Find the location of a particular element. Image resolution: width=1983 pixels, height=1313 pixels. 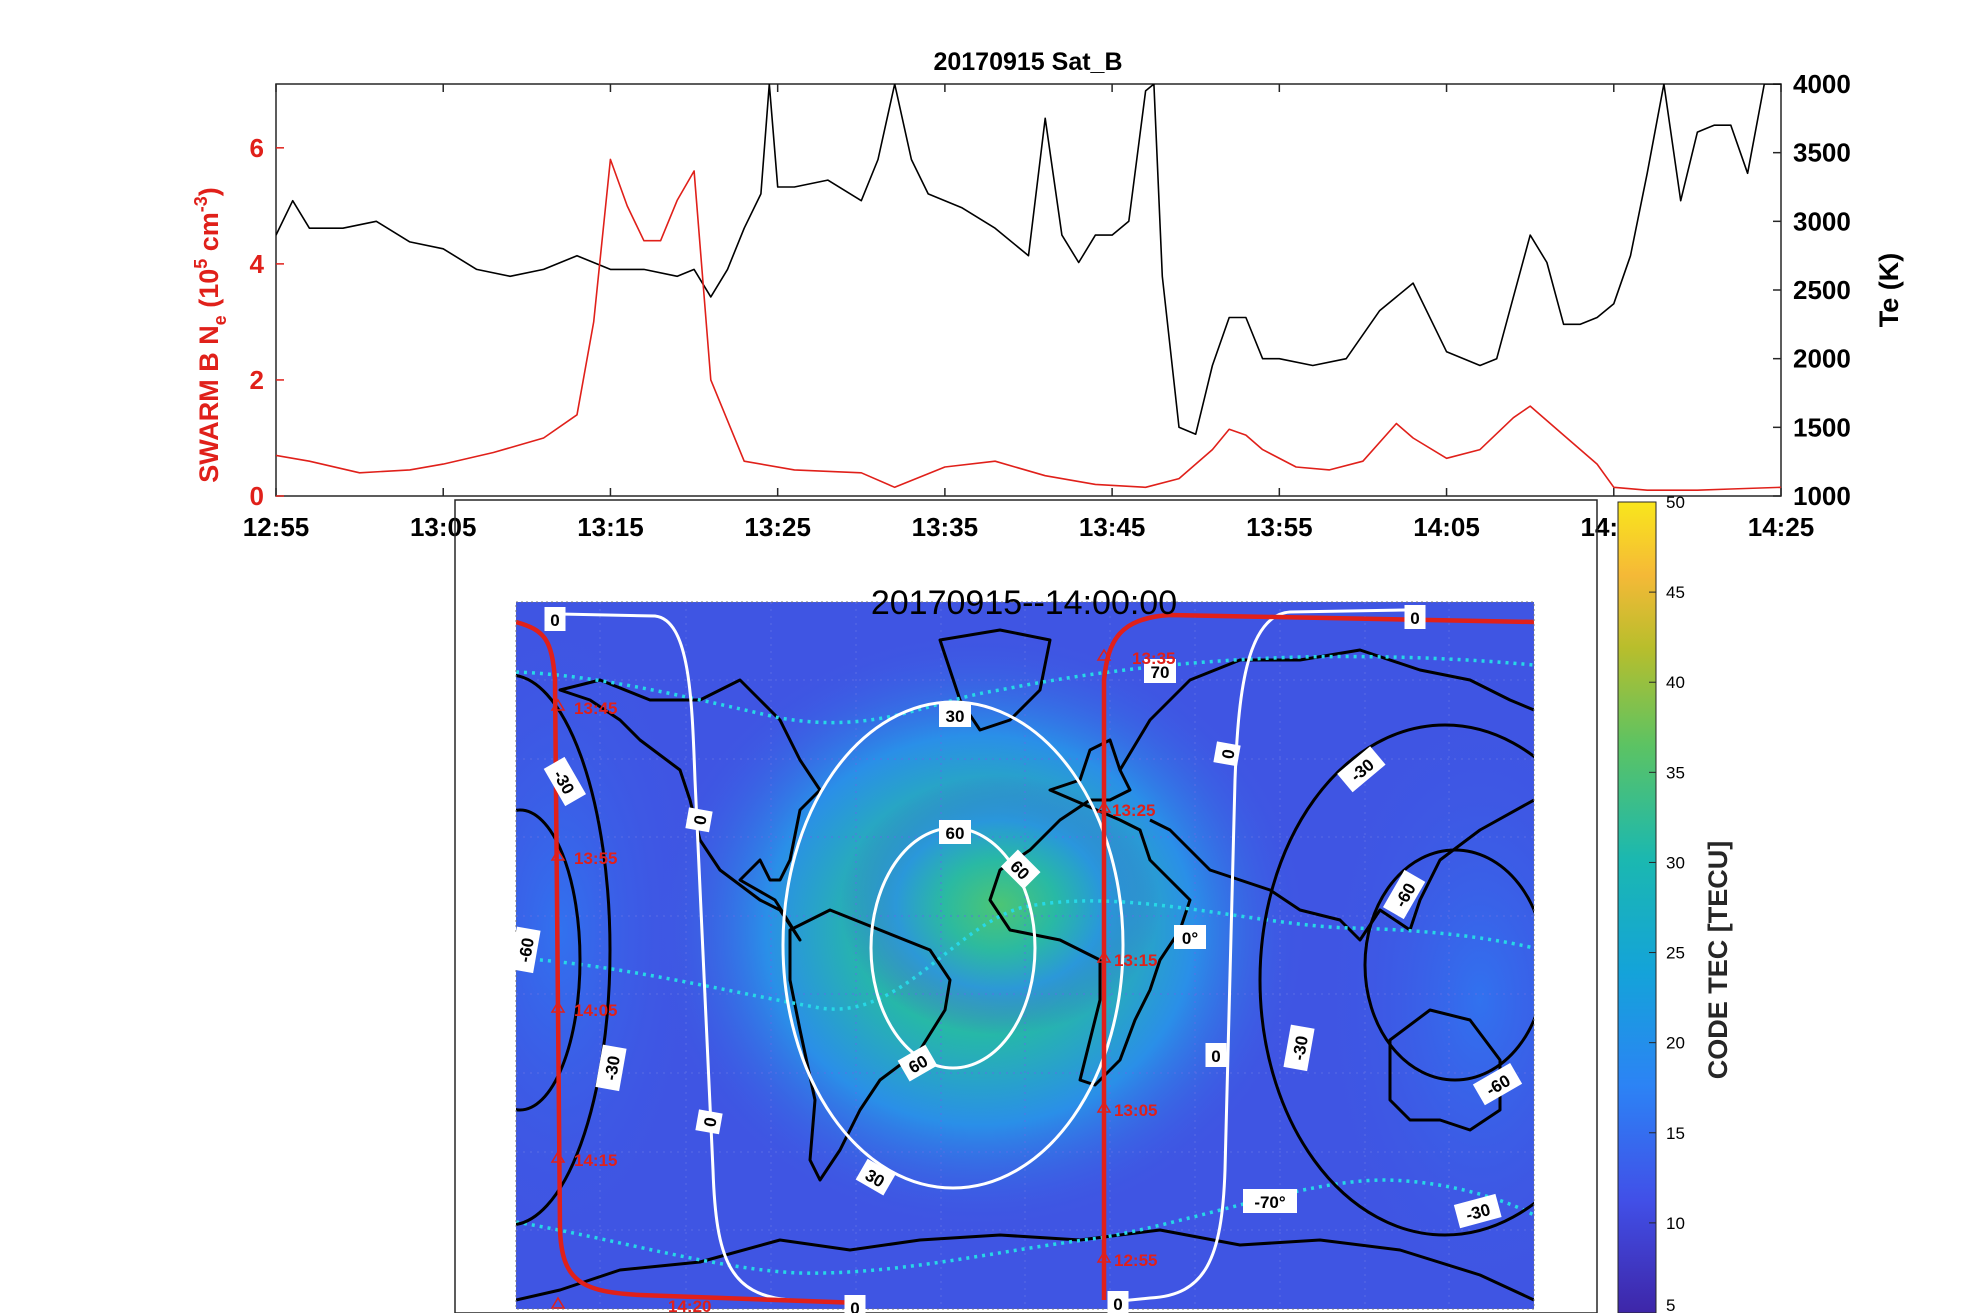

orbit-time-label: 13:45 is located at coordinates (595, 708).